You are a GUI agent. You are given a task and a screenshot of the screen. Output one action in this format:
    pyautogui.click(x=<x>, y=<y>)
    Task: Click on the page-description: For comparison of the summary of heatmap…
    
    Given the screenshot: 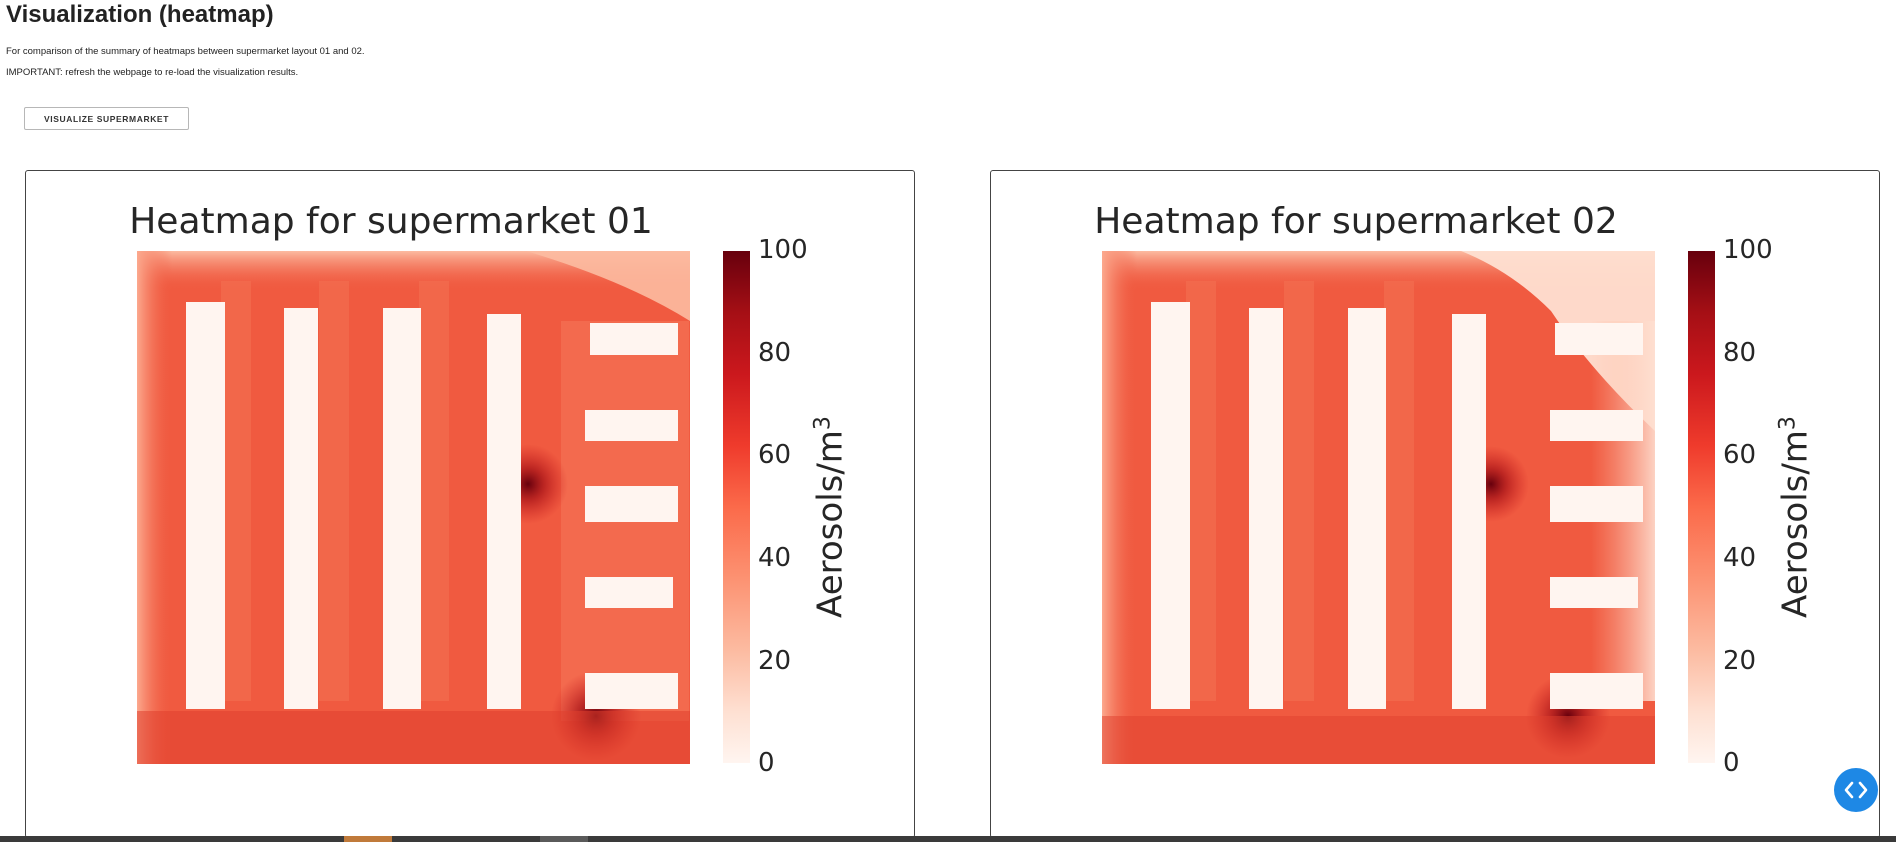 What is the action you would take?
    pyautogui.click(x=185, y=51)
    